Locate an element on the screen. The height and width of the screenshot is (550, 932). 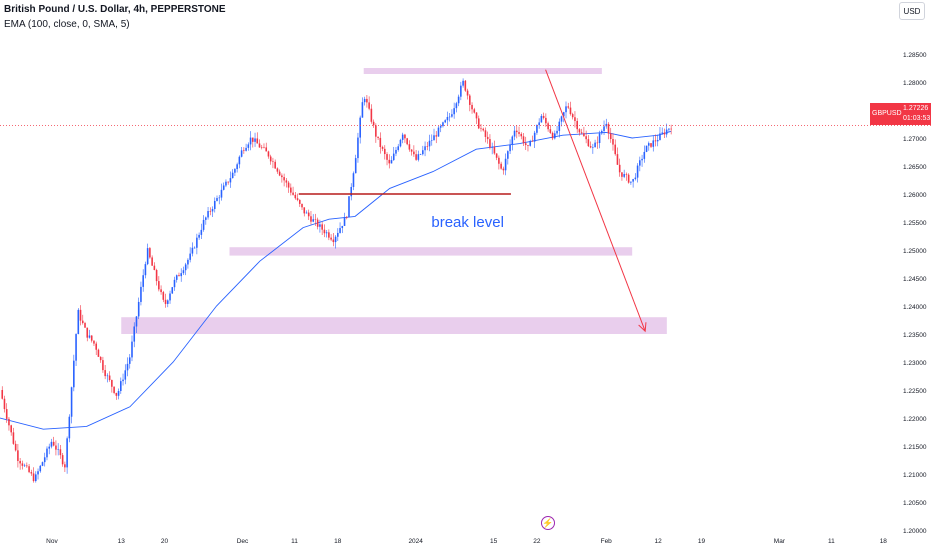
x-tick-label: 20 is located at coordinates (165, 541).